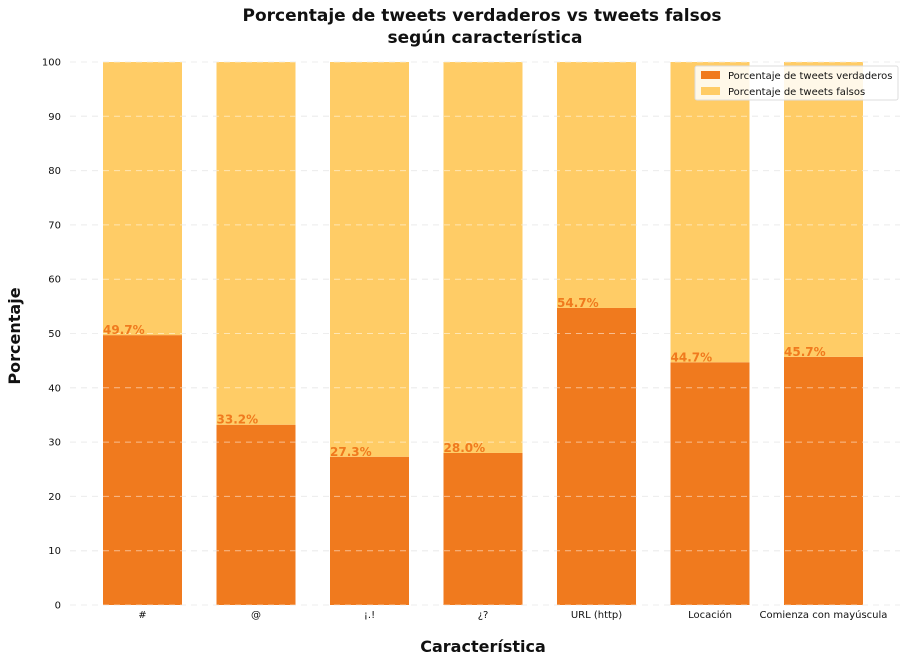  What do you see at coordinates (483, 646) in the screenshot?
I see `x-axis-title: Característica` at bounding box center [483, 646].